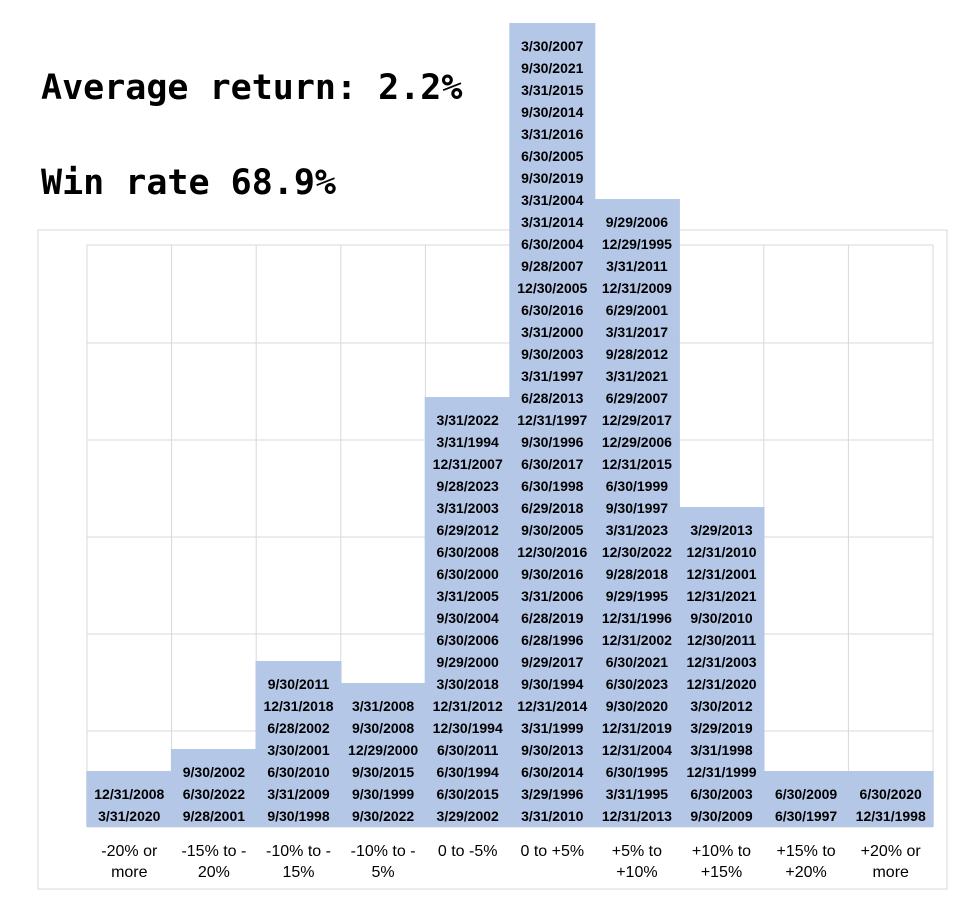 Image resolution: width=964 pixels, height=901 pixels. I want to click on date-label: 9/30/2016, so click(552, 574).